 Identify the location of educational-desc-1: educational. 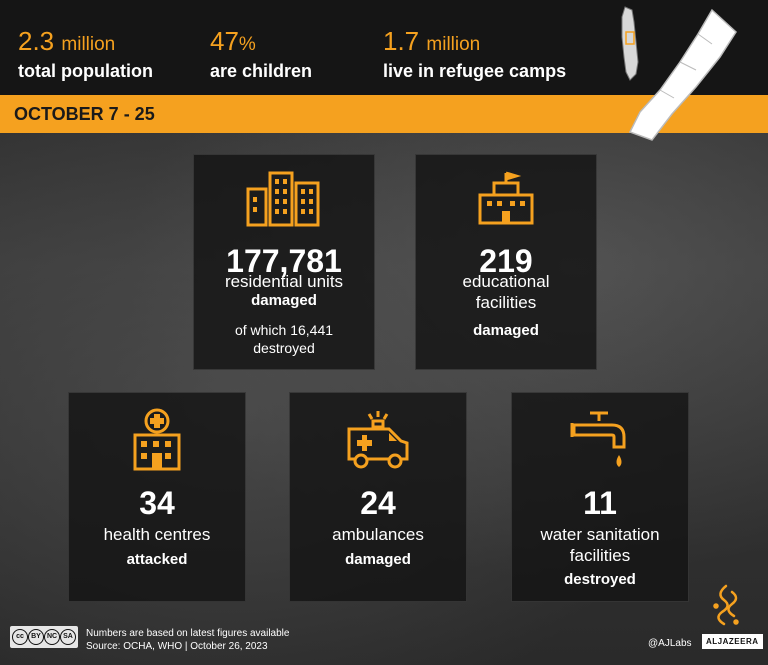
(506, 281).